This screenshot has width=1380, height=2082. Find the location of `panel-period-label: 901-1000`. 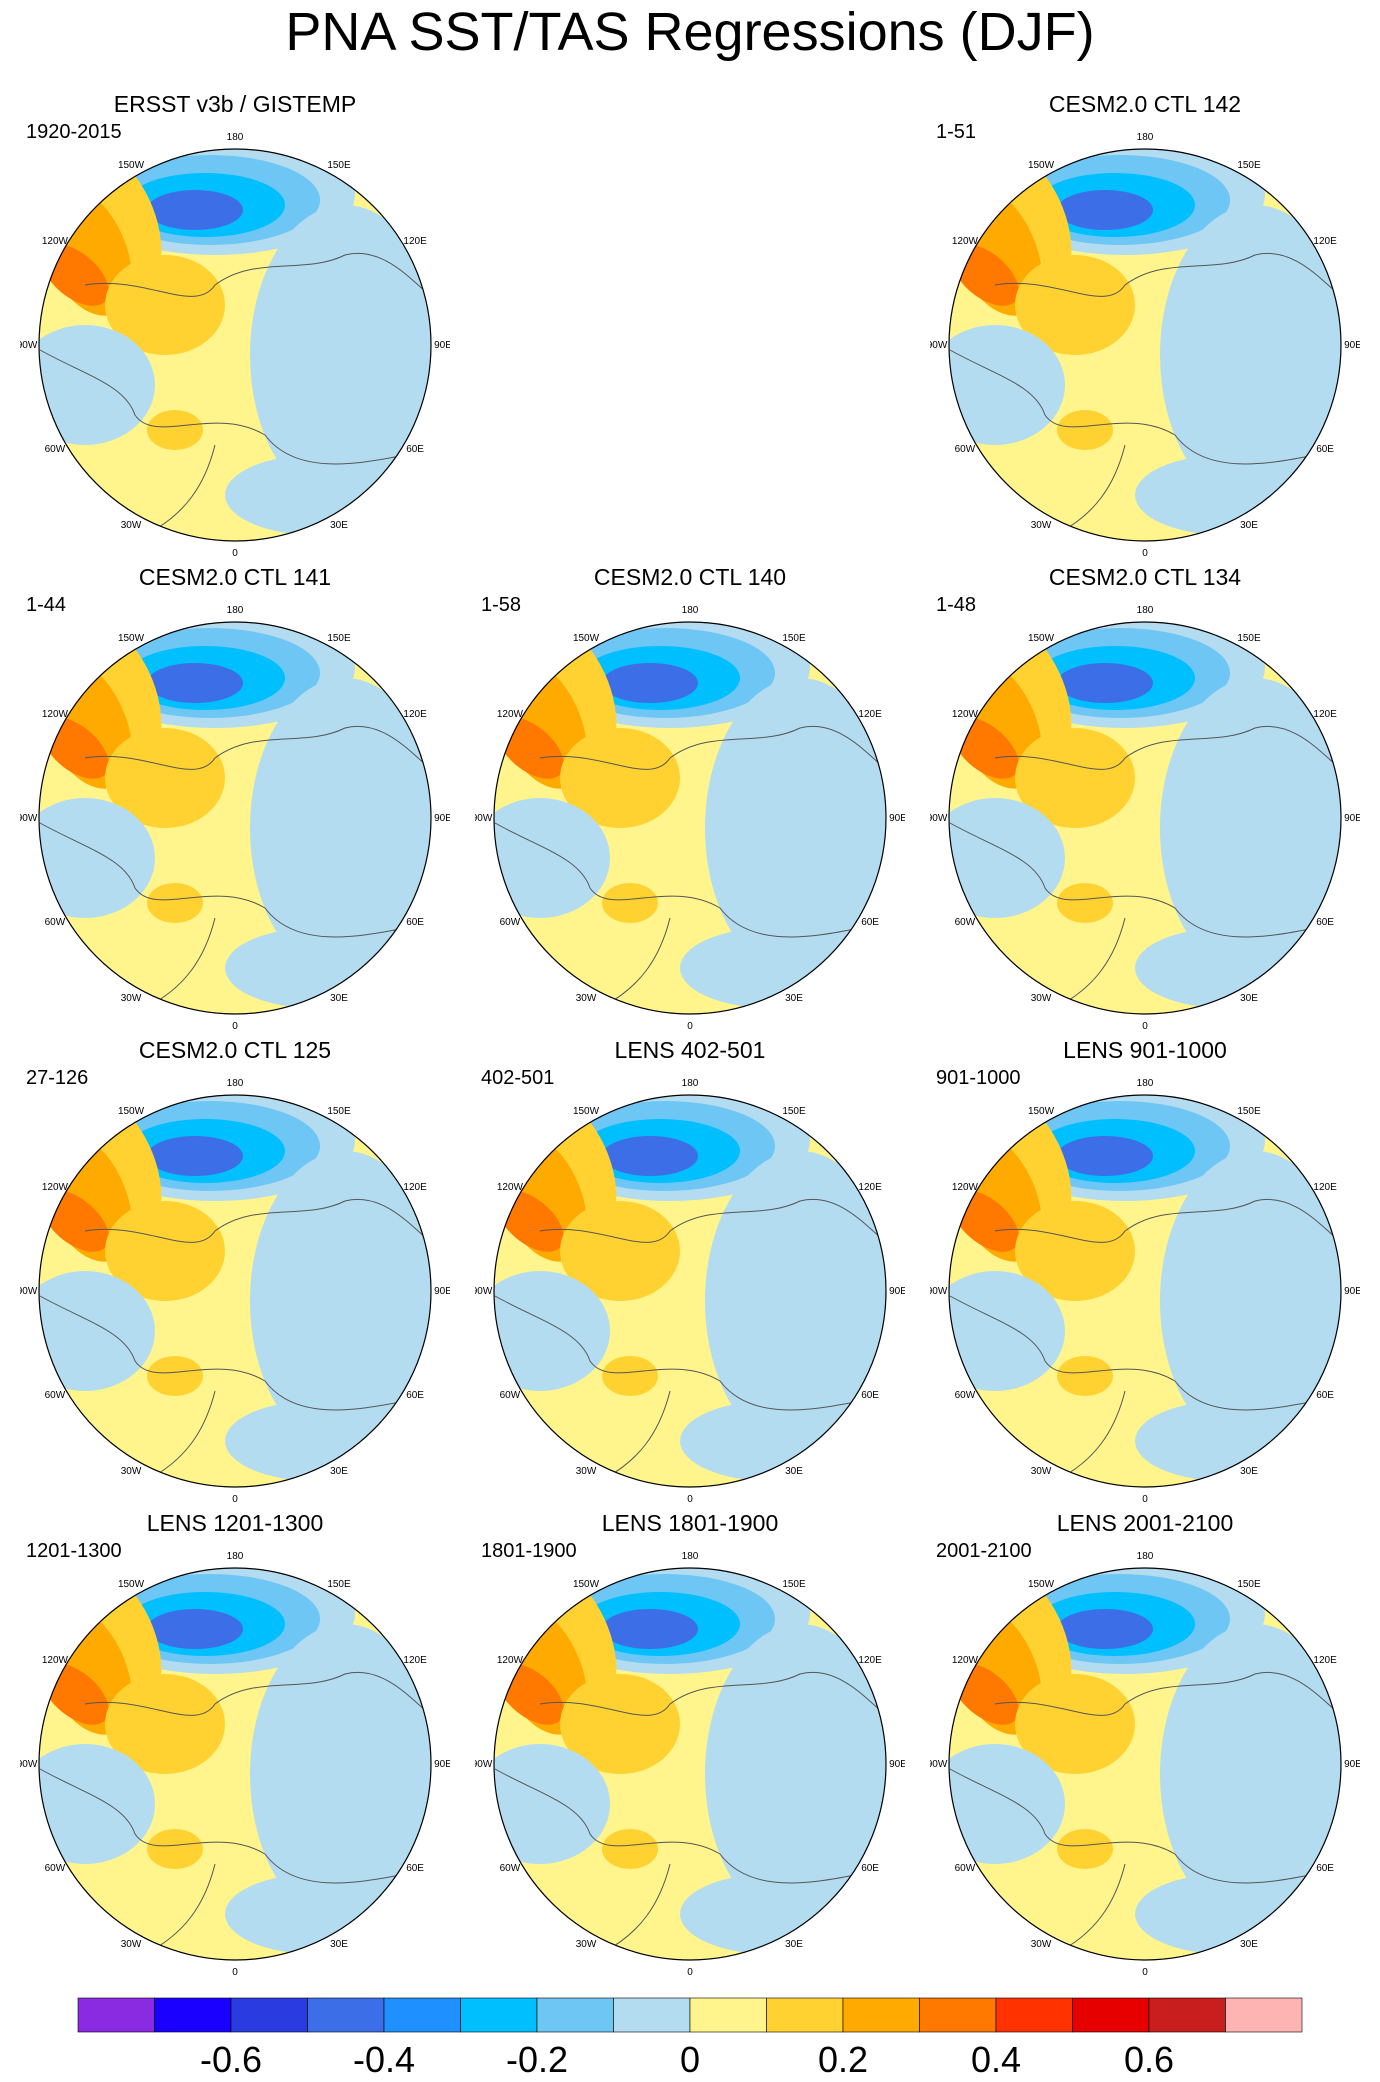

panel-period-label: 901-1000 is located at coordinates (978, 1078).